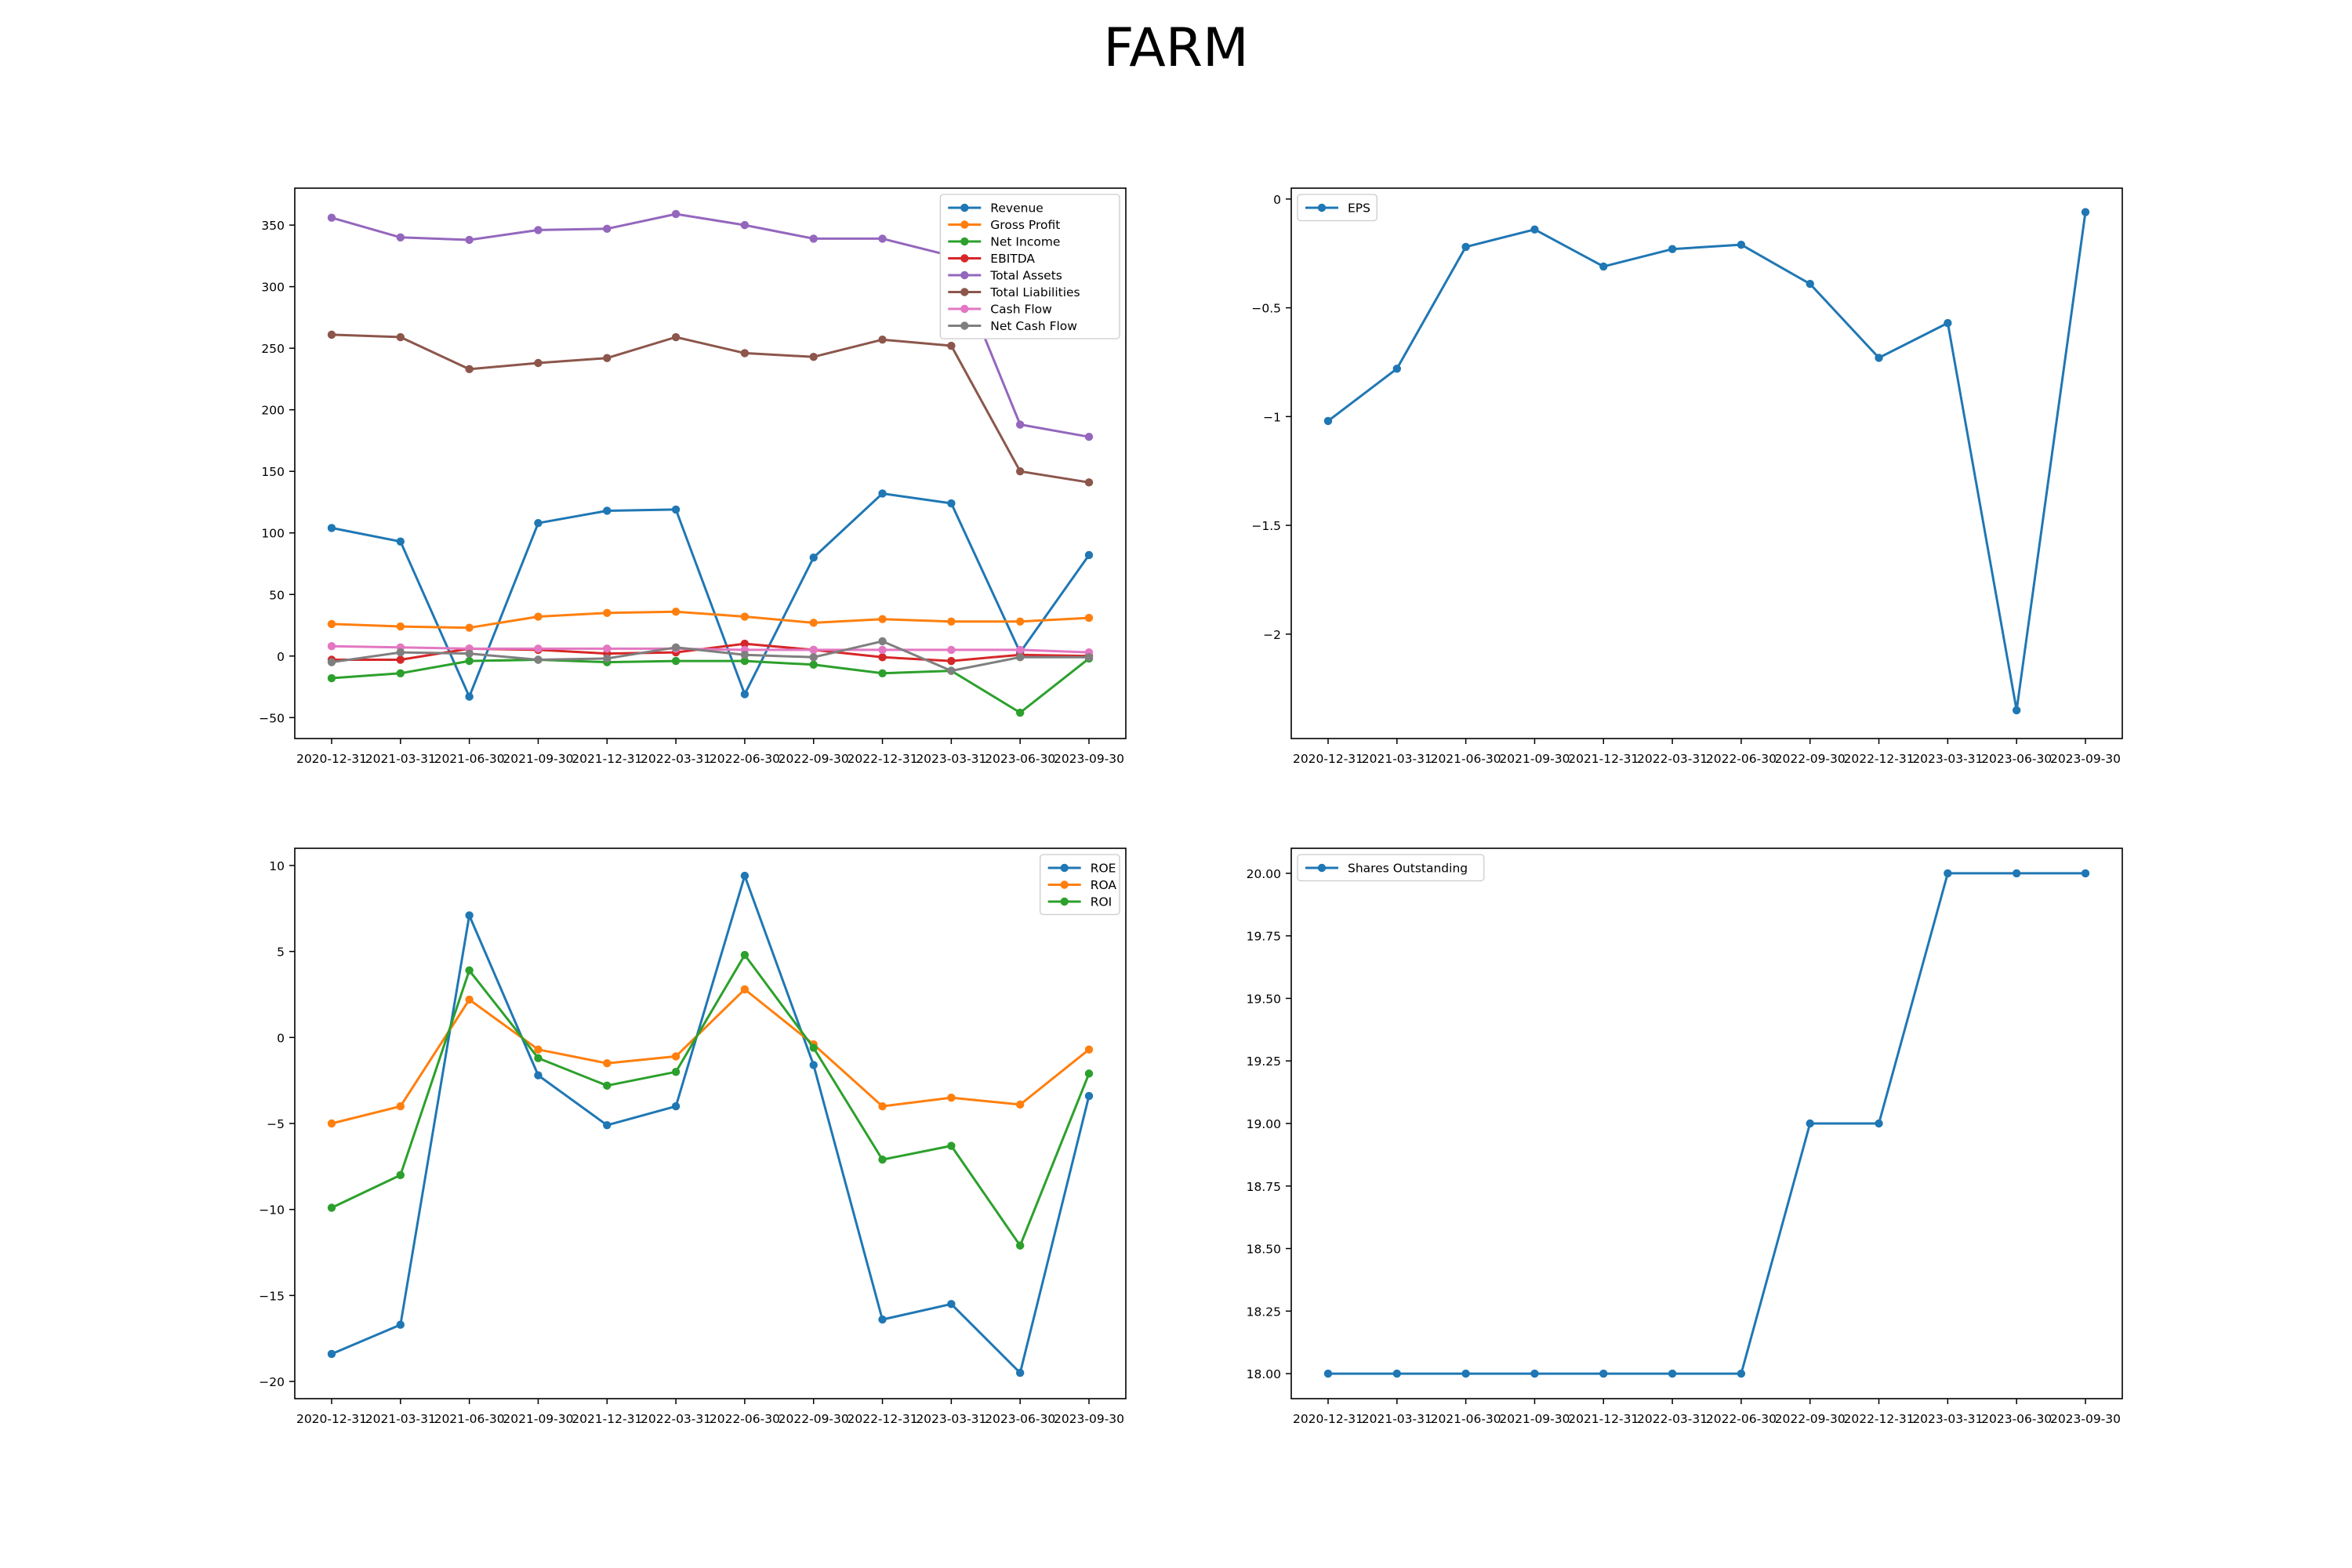 This screenshot has width=2352, height=1568. I want to click on y-tick-label: 18.25, so click(1264, 1312).